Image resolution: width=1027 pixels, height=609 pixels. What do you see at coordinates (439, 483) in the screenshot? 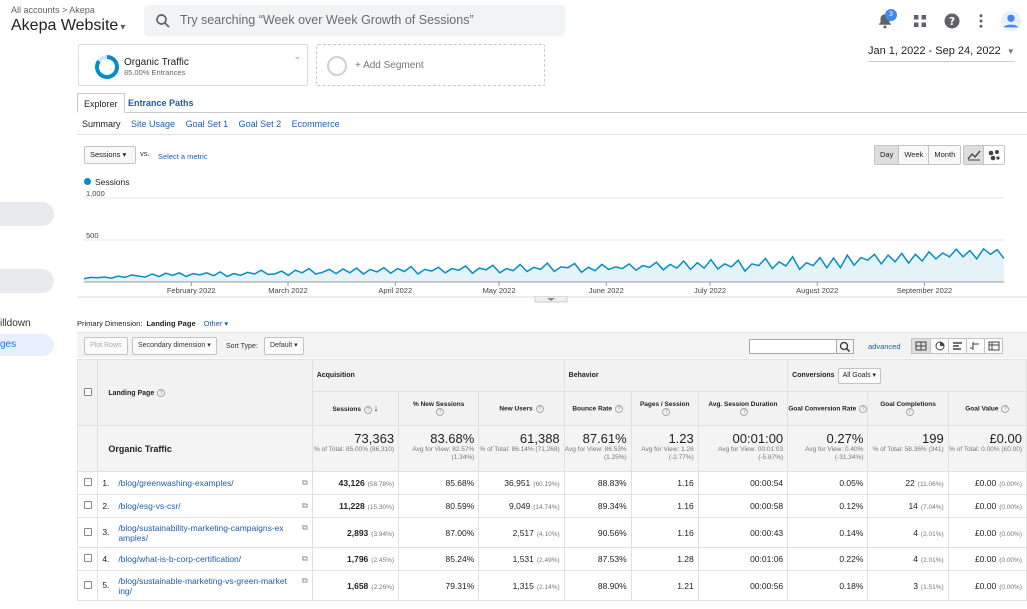
I see `new-sessions-cell: 85.68%` at bounding box center [439, 483].